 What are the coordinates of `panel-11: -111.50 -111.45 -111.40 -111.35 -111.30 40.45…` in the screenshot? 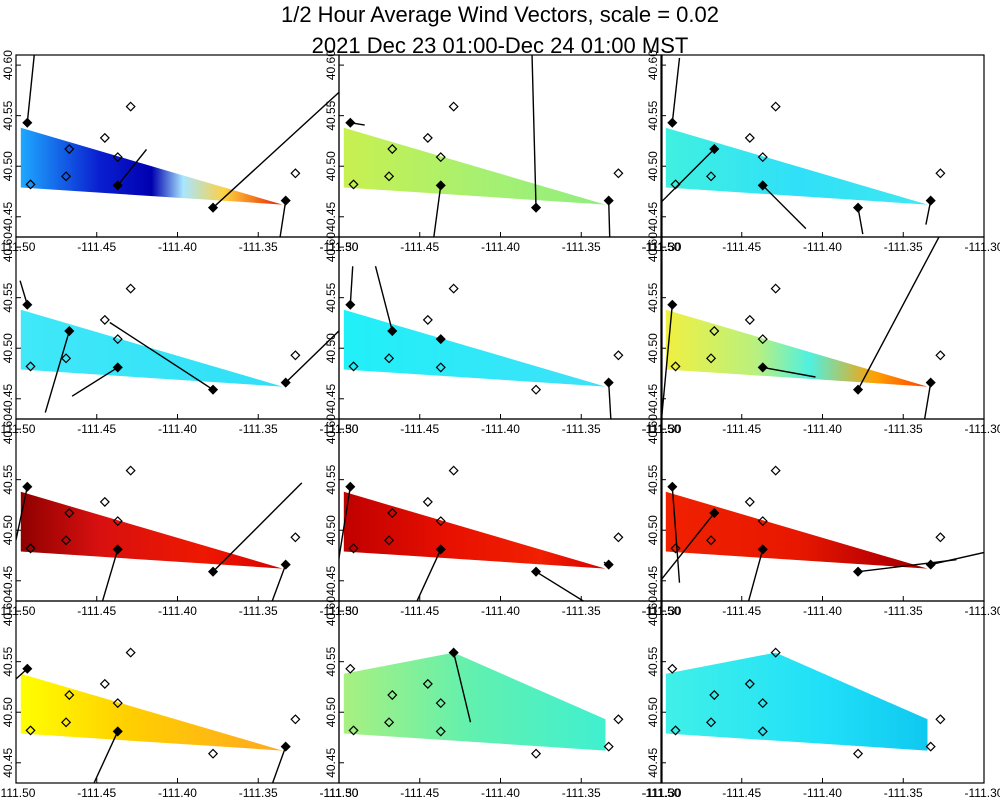 It's located at (501, 698).